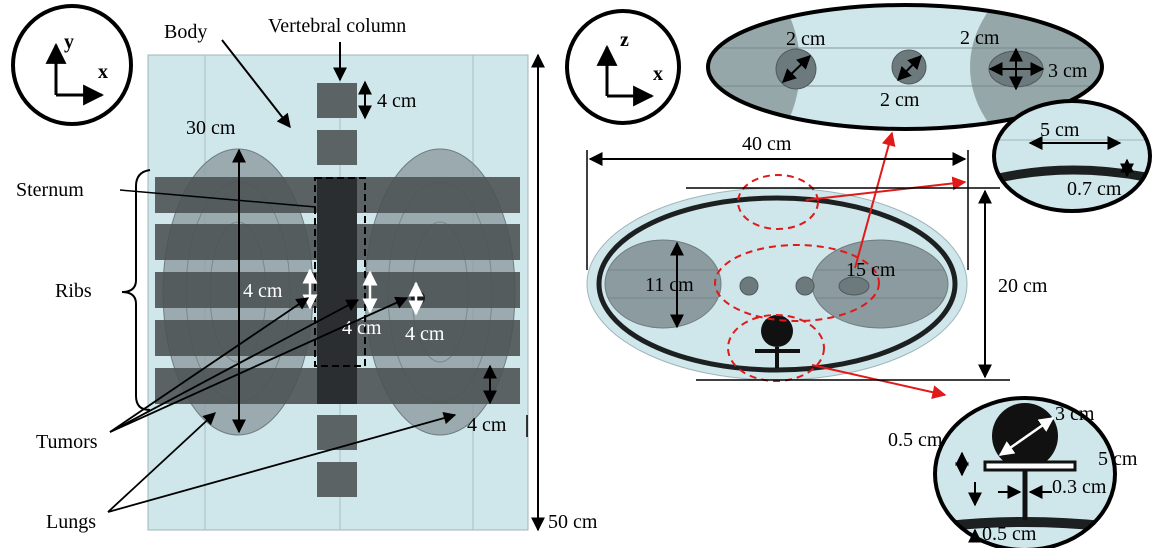 Image resolution: width=1163 pixels, height=548 pixels. Describe the element at coordinates (418, 298) in the screenshot. I see `tumor-marker` at that location.